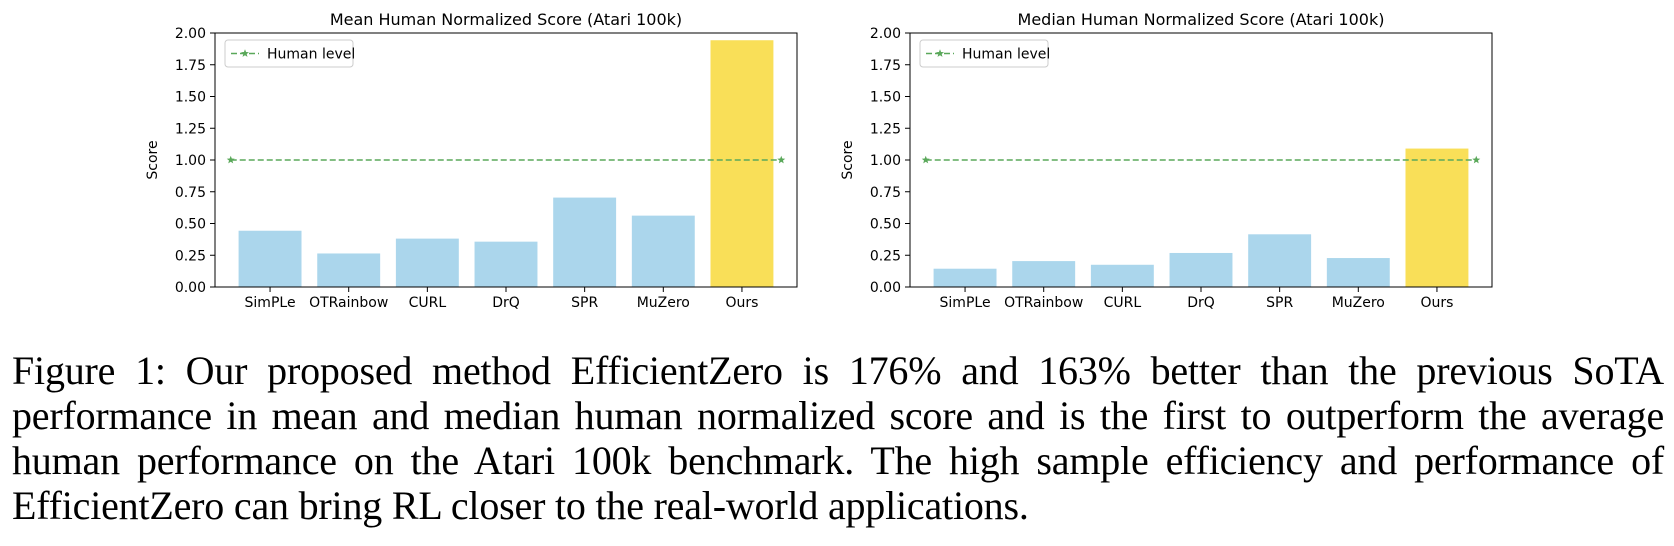 The height and width of the screenshot is (546, 1674). What do you see at coordinates (506, 19) in the screenshot?
I see `chart-title: Mean Human Normalized Score (Atari 100k)` at bounding box center [506, 19].